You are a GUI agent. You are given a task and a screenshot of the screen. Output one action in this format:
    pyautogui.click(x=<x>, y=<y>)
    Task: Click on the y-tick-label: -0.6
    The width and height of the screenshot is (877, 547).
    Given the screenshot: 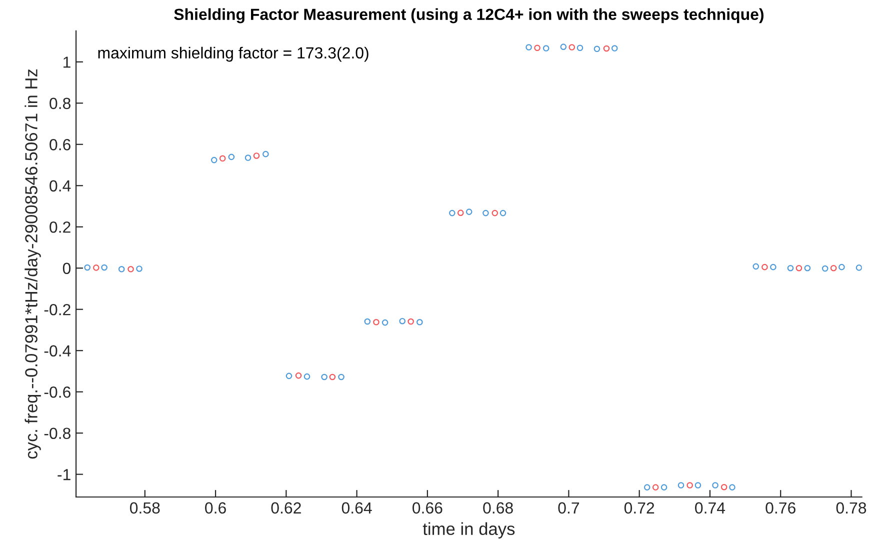 What is the action you would take?
    pyautogui.click(x=57, y=392)
    